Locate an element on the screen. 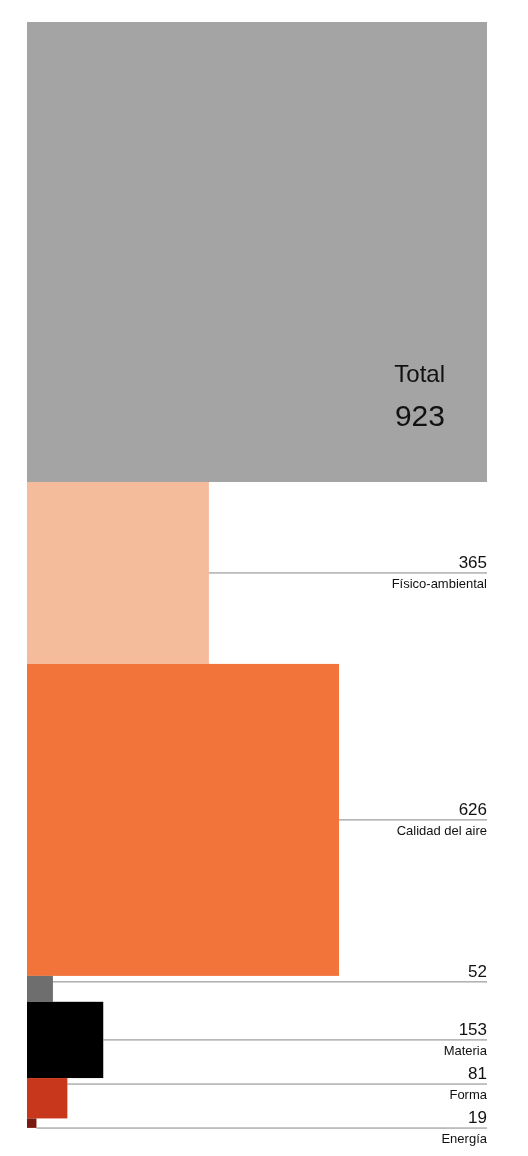 The height and width of the screenshot is (1156, 528). data-label: 52 is located at coordinates (477, 971).